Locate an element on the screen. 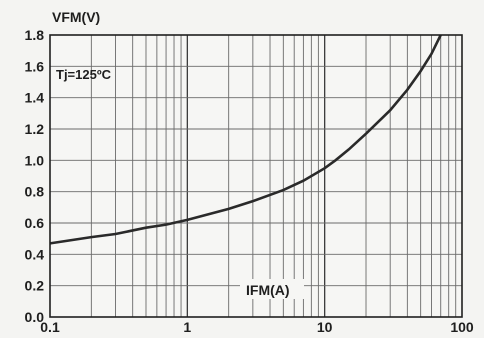  y-tick-label: 0.8 is located at coordinates (35, 192).